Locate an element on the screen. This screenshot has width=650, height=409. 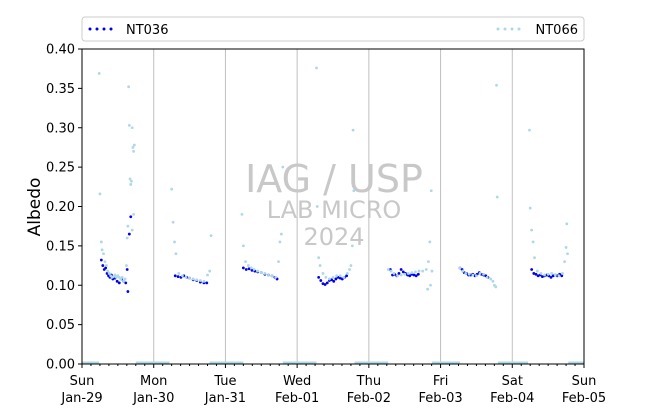
x-tick-date-label: Feb-04 is located at coordinates (512, 398).